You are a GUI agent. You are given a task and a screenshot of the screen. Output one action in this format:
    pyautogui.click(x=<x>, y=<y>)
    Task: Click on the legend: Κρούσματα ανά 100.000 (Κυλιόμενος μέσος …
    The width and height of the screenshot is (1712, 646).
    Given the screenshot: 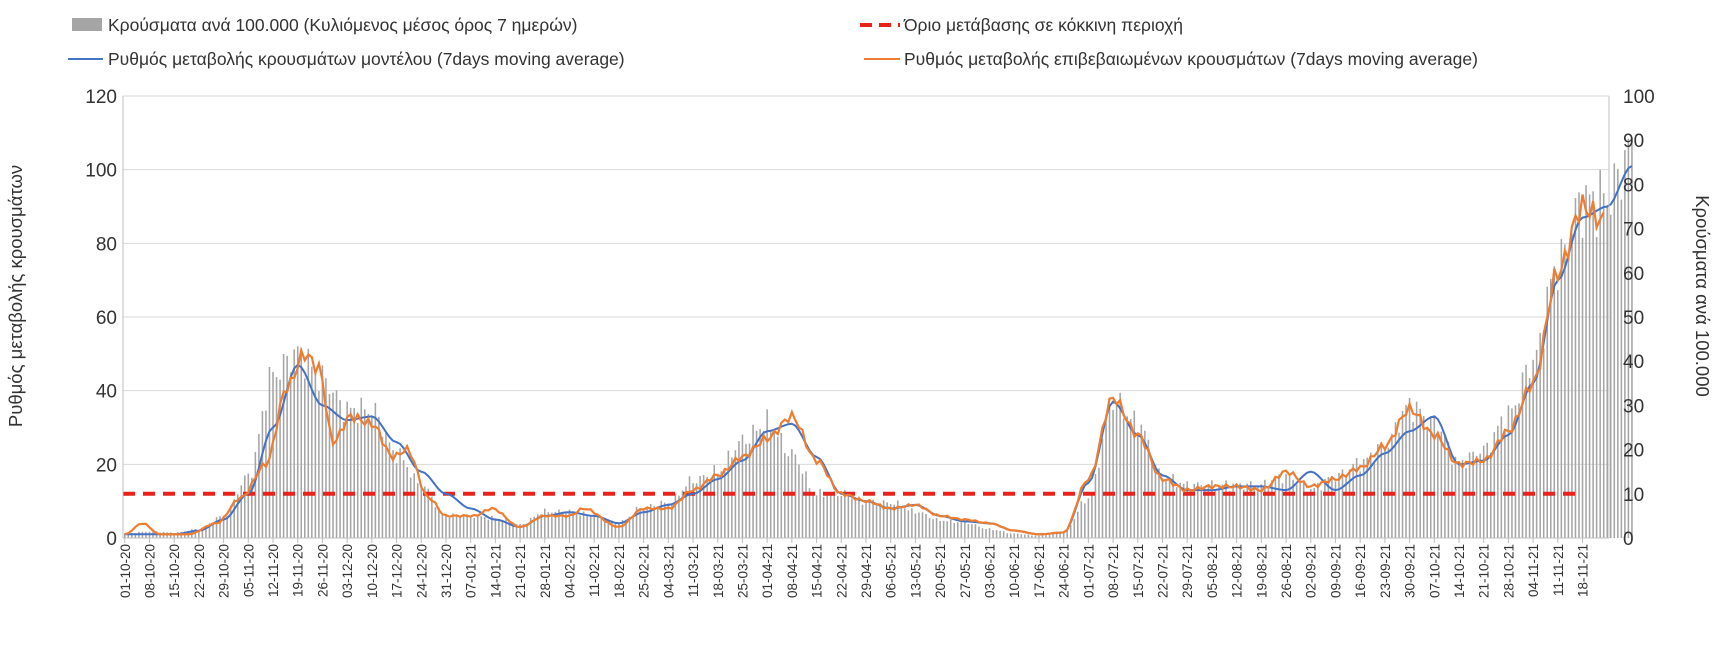 What is the action you would take?
    pyautogui.click(x=773, y=42)
    